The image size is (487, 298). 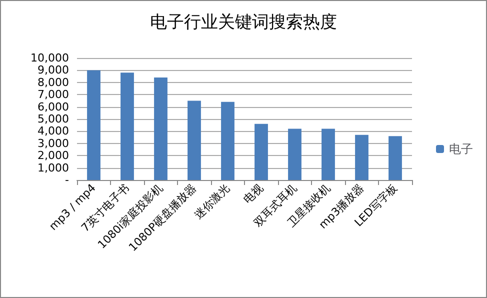 I want to click on y-tick-label: 7,000, so click(x=53, y=95).